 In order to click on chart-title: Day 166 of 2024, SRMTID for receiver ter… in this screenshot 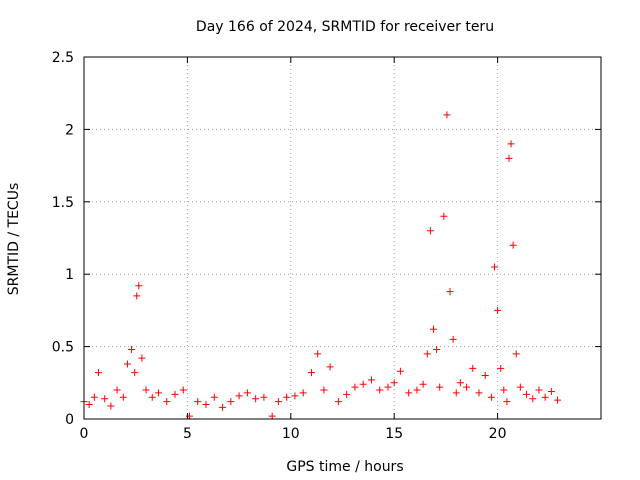, I will do `click(345, 27)`.